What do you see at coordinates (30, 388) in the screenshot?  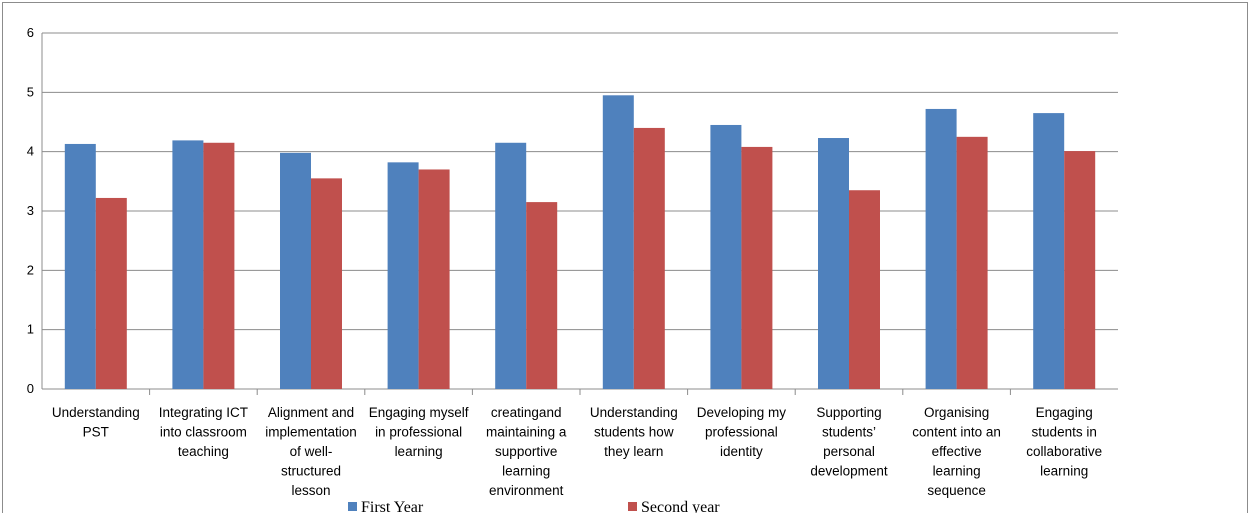 I see `y-tick-label: 0` at bounding box center [30, 388].